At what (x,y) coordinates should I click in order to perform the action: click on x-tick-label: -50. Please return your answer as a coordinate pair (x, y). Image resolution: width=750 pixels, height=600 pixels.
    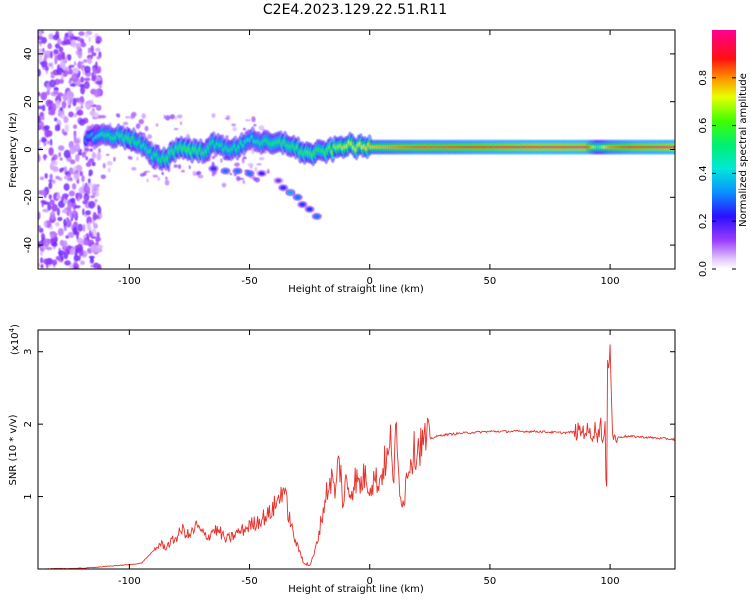
    Looking at the image, I should click on (249, 281).